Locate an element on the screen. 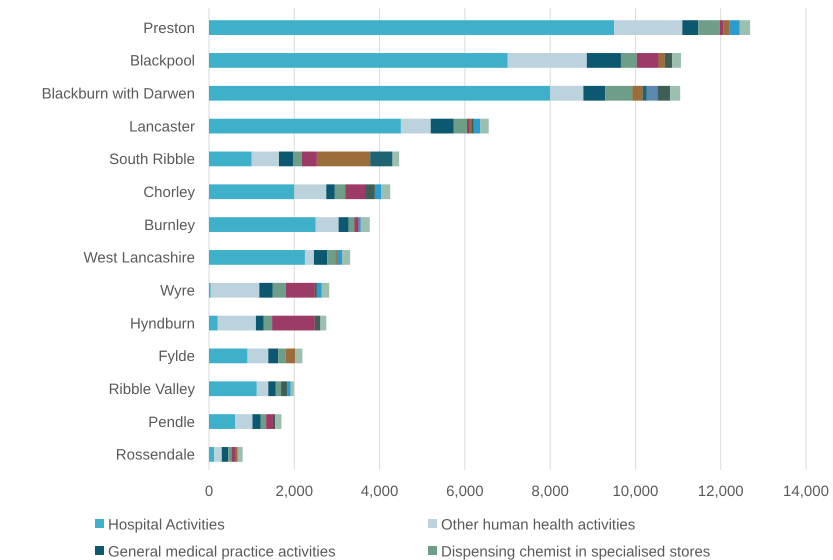 This screenshot has height=560, width=833. legend-label: Other human health activities is located at coordinates (538, 525).